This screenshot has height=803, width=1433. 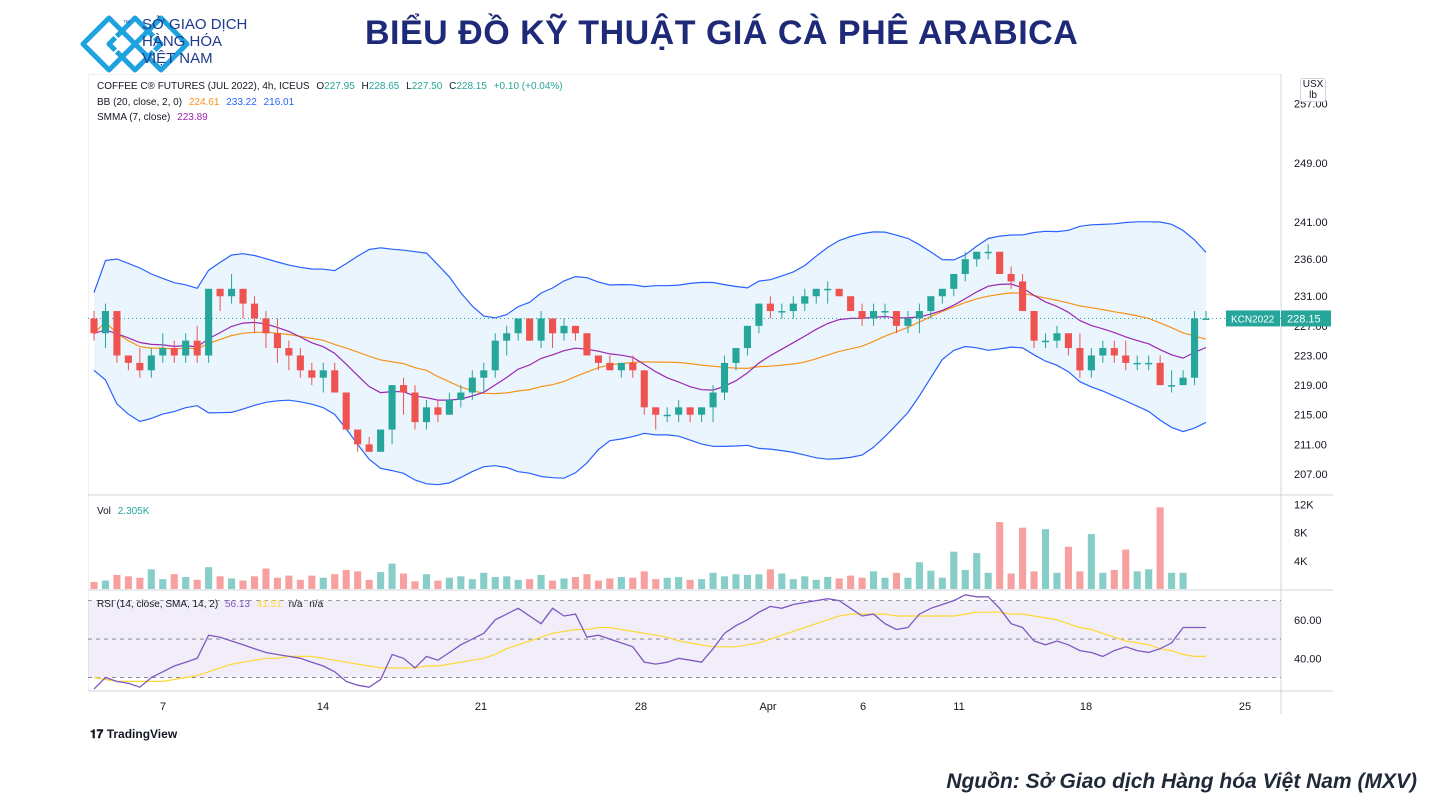 What do you see at coordinates (269, 604) in the screenshot?
I see `legend-rsi-ma: 41.51` at bounding box center [269, 604].